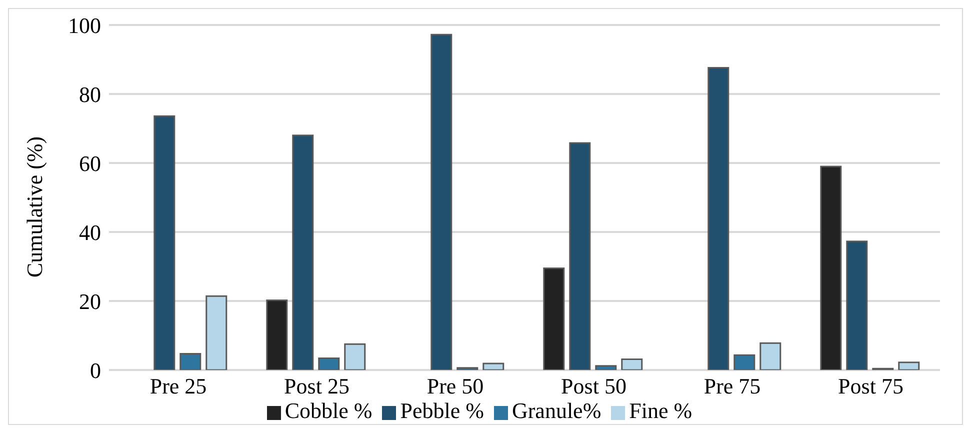  What do you see at coordinates (557, 410) in the screenshot?
I see `legend-label: Granule%` at bounding box center [557, 410].